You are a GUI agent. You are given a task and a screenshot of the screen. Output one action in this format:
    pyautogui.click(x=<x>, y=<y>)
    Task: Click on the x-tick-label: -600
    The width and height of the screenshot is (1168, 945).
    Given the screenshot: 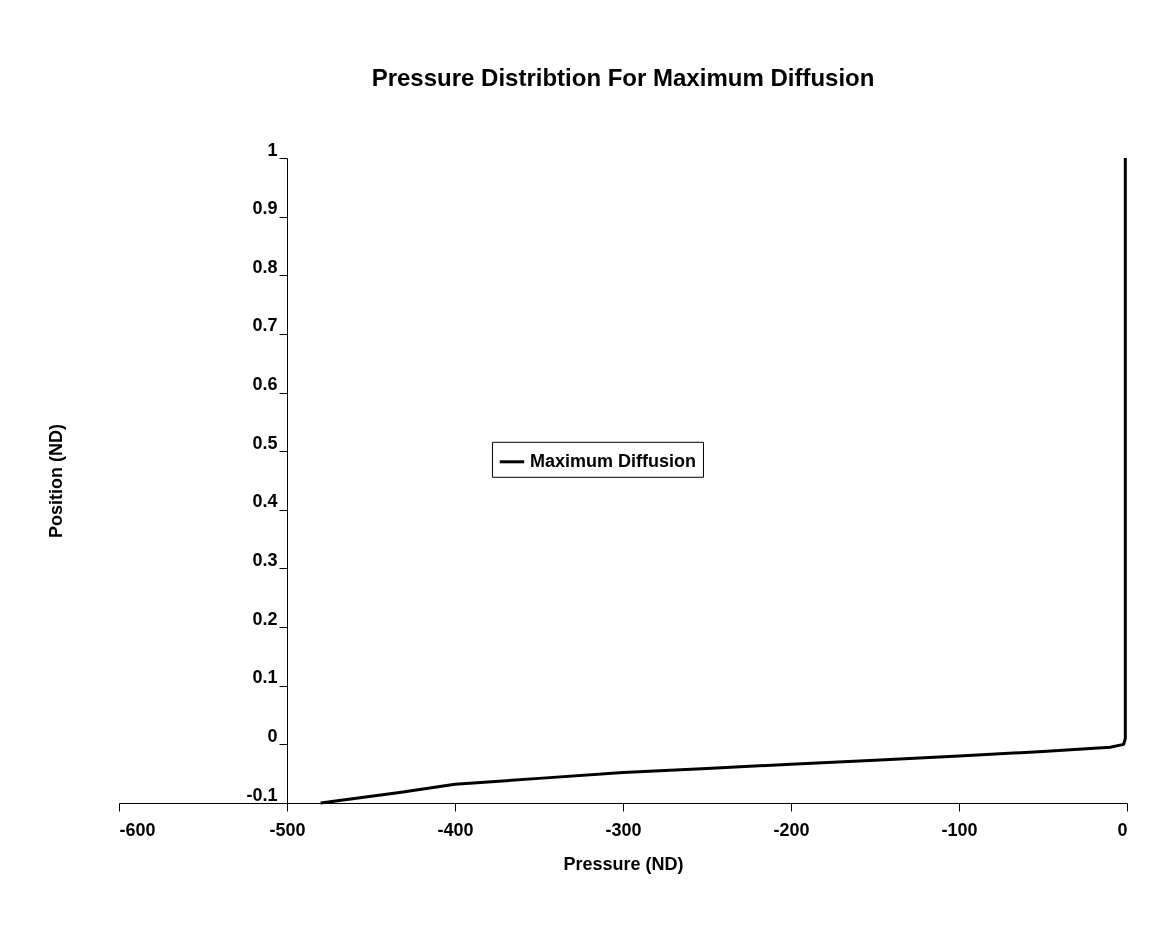 What is the action you would take?
    pyautogui.click(x=137, y=829)
    